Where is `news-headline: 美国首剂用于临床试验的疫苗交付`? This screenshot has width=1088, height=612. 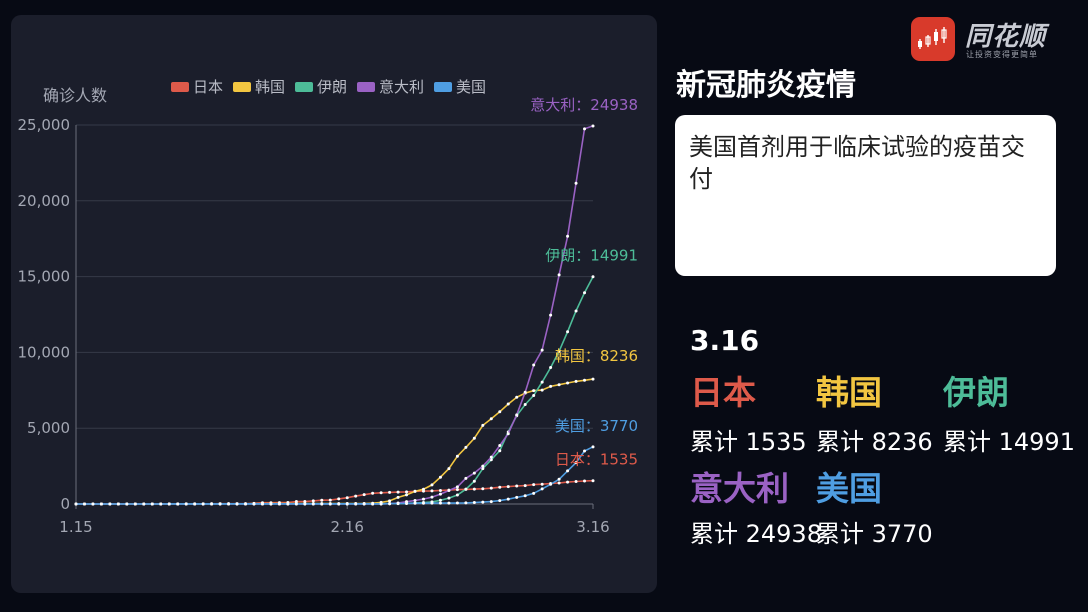 news-headline: 美国首剂用于临床试验的疫苗交付 is located at coordinates (857, 163).